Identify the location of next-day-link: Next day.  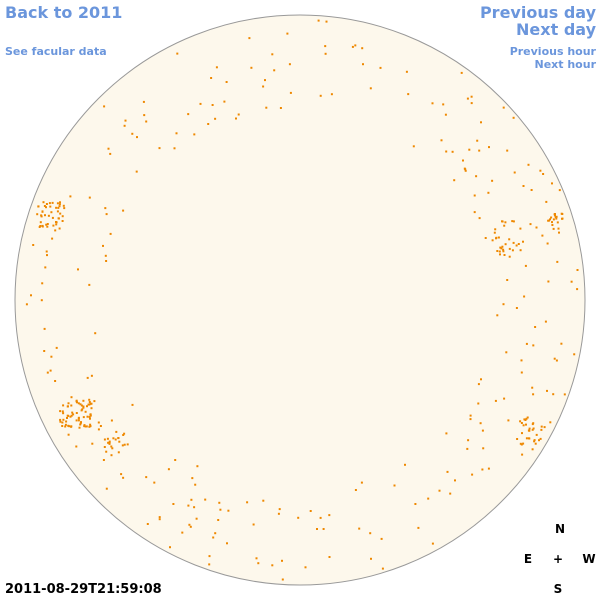
(556, 29).